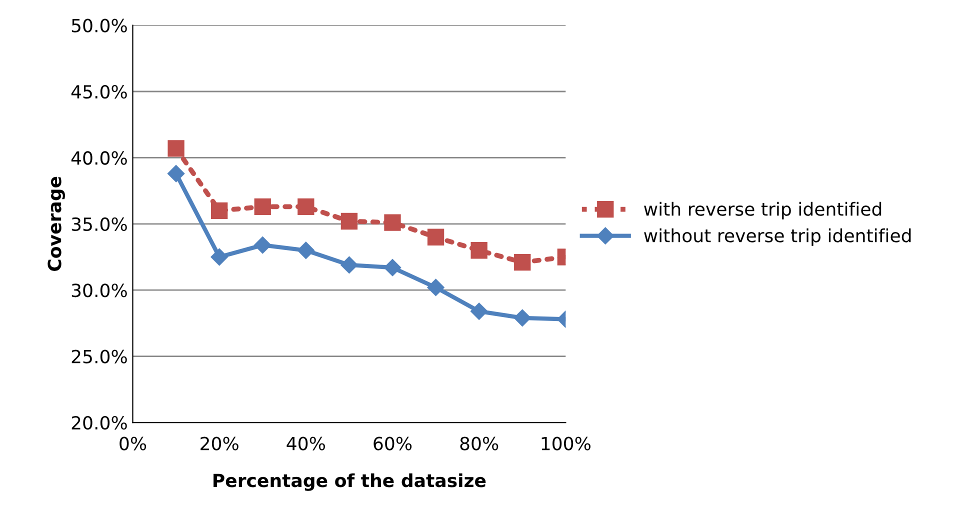  What do you see at coordinates (305, 443) in the screenshot?
I see `x-tick-label: 40%` at bounding box center [305, 443].